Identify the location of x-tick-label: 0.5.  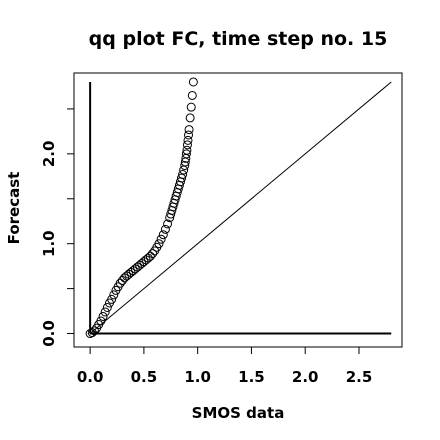
(144, 377).